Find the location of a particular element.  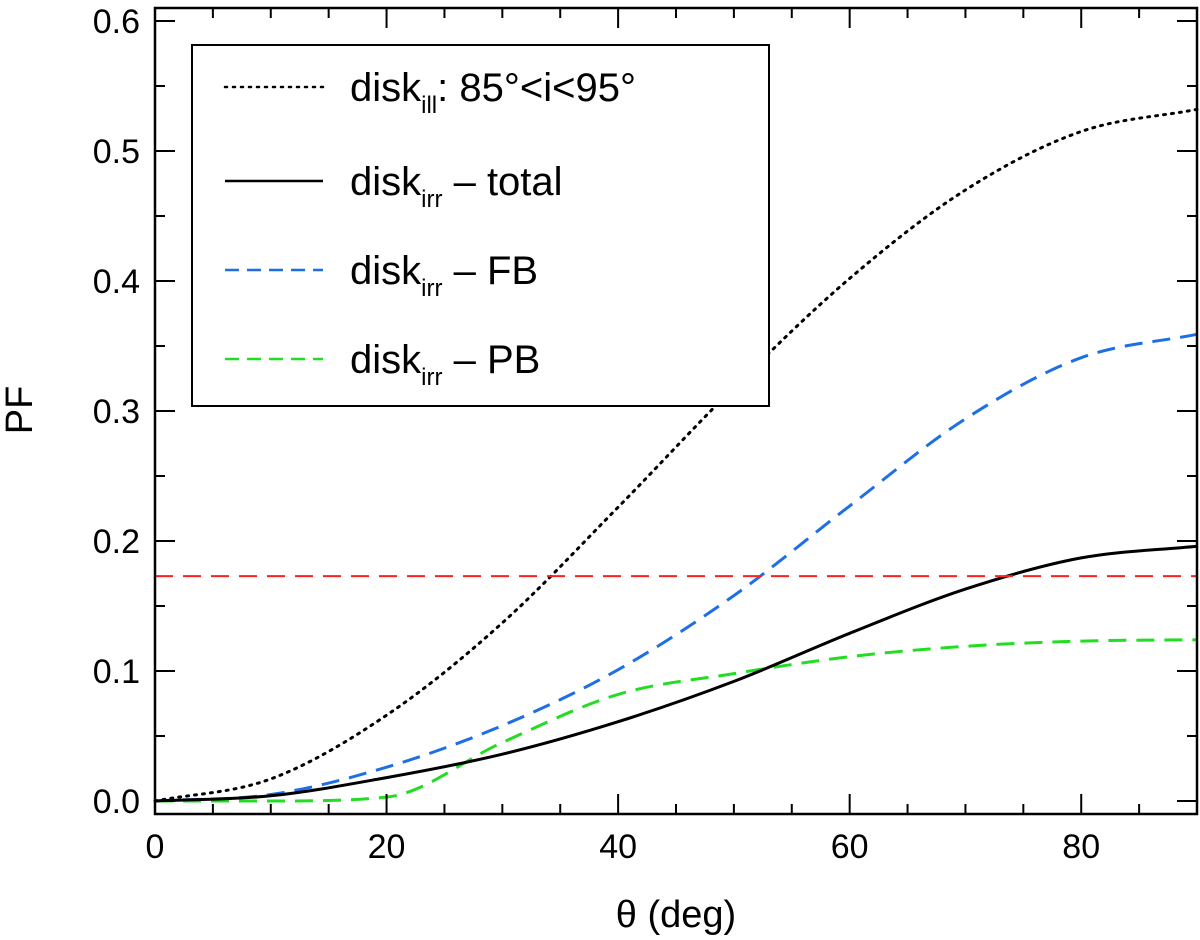

x-tick-label: 40 is located at coordinates (618, 847).